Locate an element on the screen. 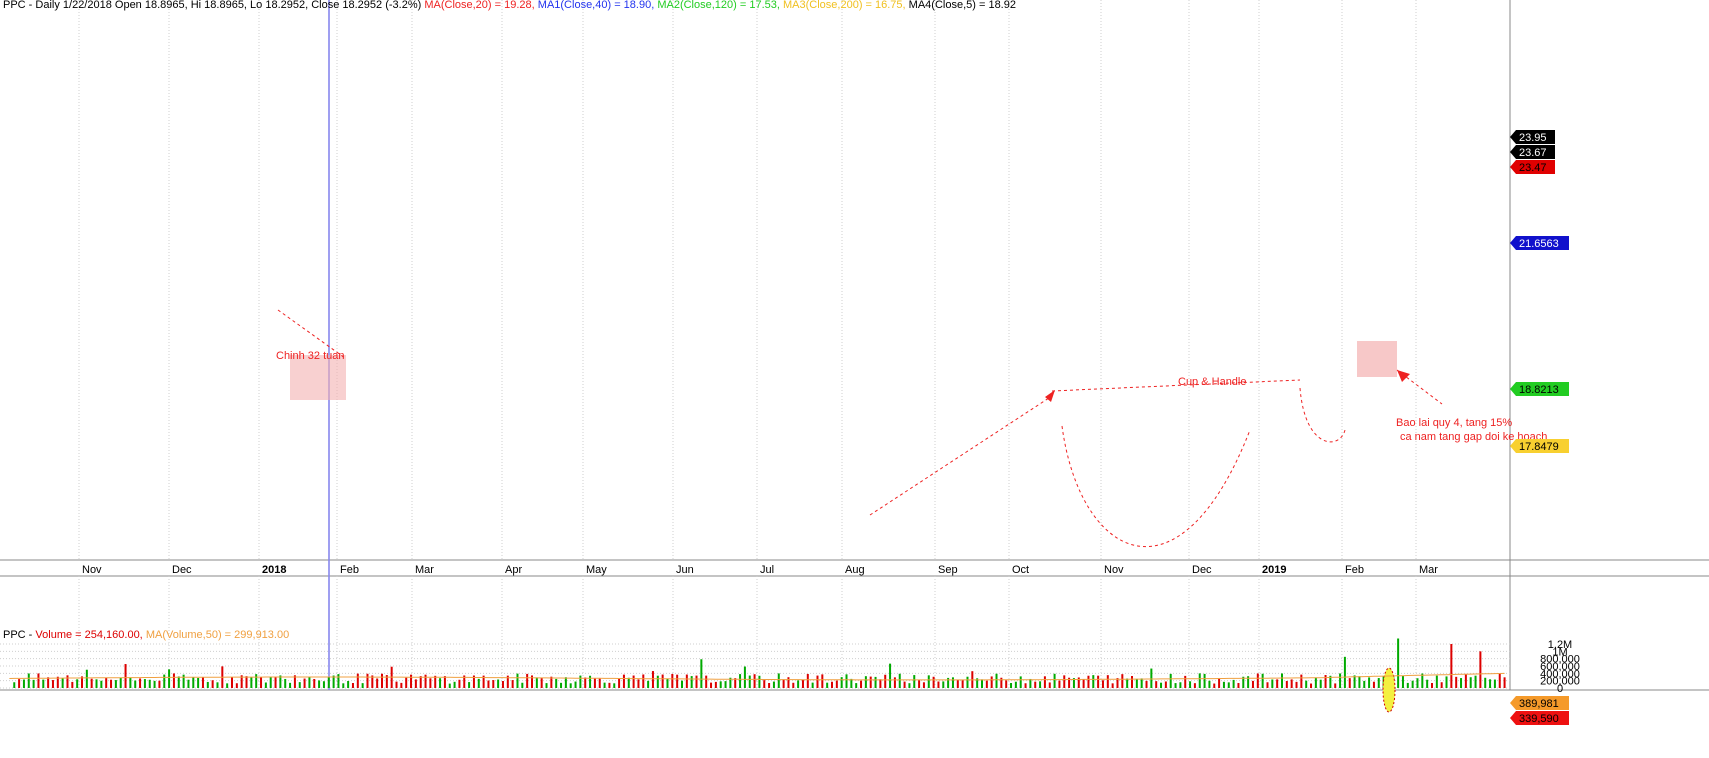 This screenshot has width=1709, height=758. ma5-info: MA4(Close,5) = 18.92 is located at coordinates (962, 5).